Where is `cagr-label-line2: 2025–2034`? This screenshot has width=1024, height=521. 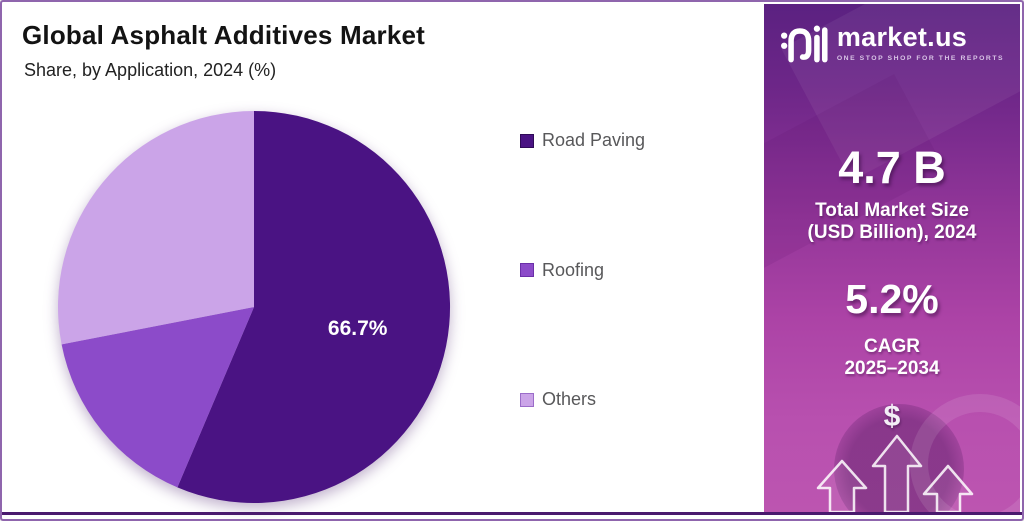 cagr-label-line2: 2025–2034 is located at coordinates (892, 369).